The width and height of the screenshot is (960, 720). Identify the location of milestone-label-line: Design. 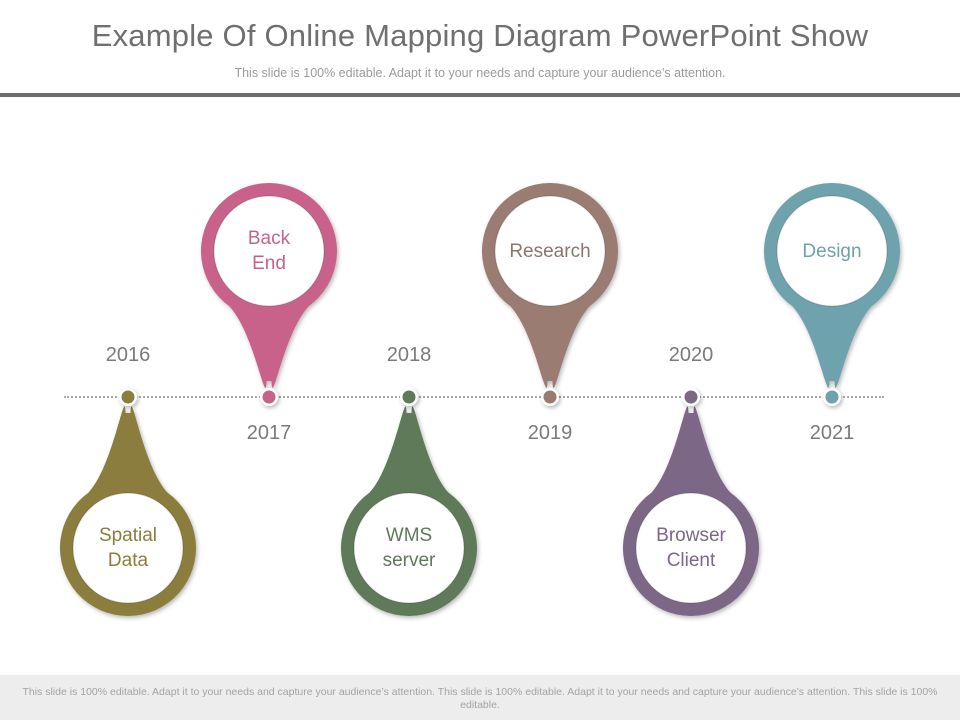
(832, 251).